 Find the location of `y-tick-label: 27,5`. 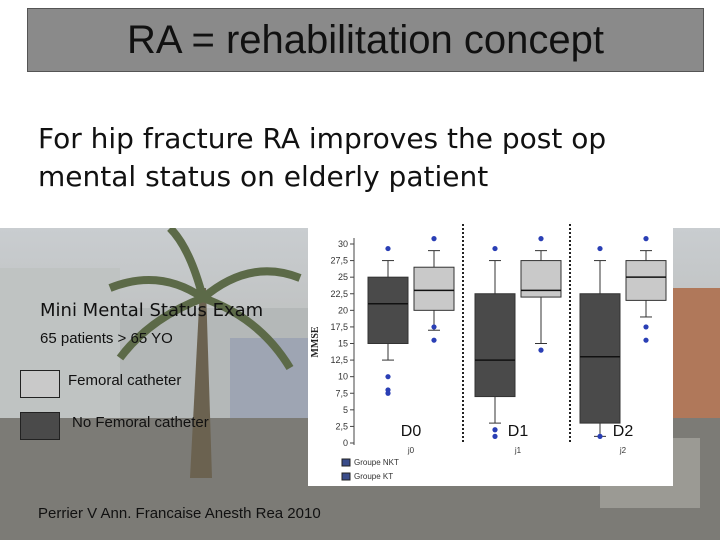

y-tick-label: 27,5 is located at coordinates (339, 261).